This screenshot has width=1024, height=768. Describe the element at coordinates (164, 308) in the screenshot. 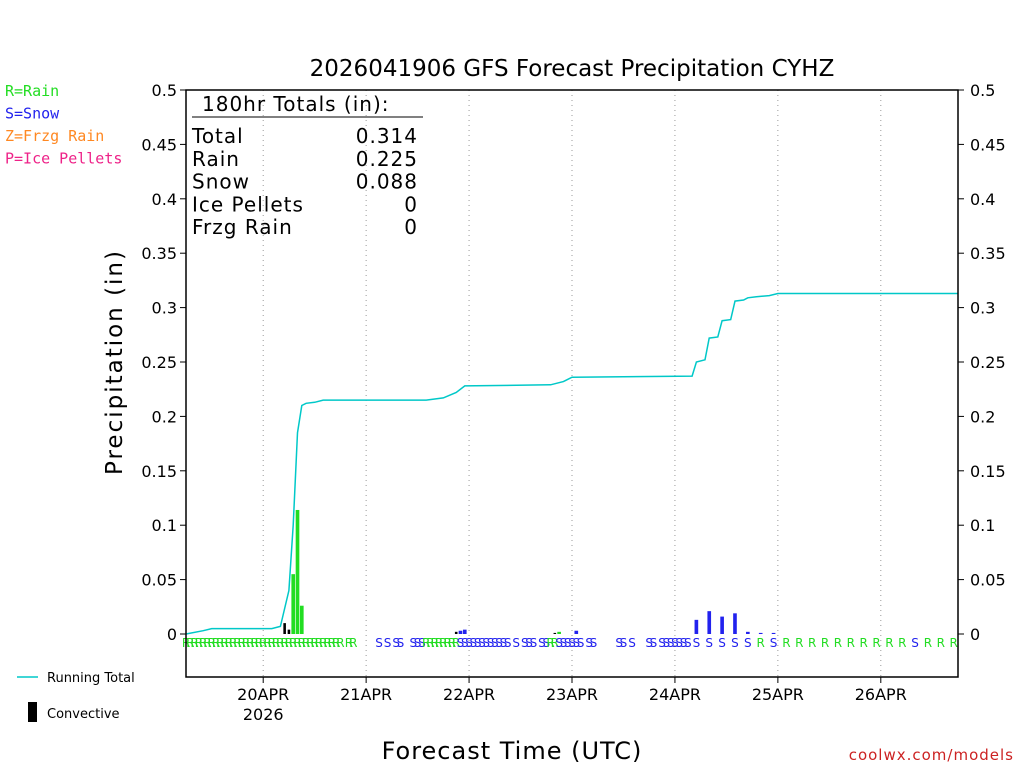

I see `y-tick-label-left: 0.3` at that location.